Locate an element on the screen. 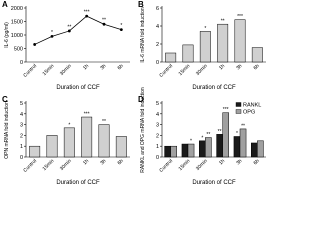 The width and height of the screenshot is (320, 240). y-axis-label: OPN mRNA fold induction is located at coordinates (7, 130).